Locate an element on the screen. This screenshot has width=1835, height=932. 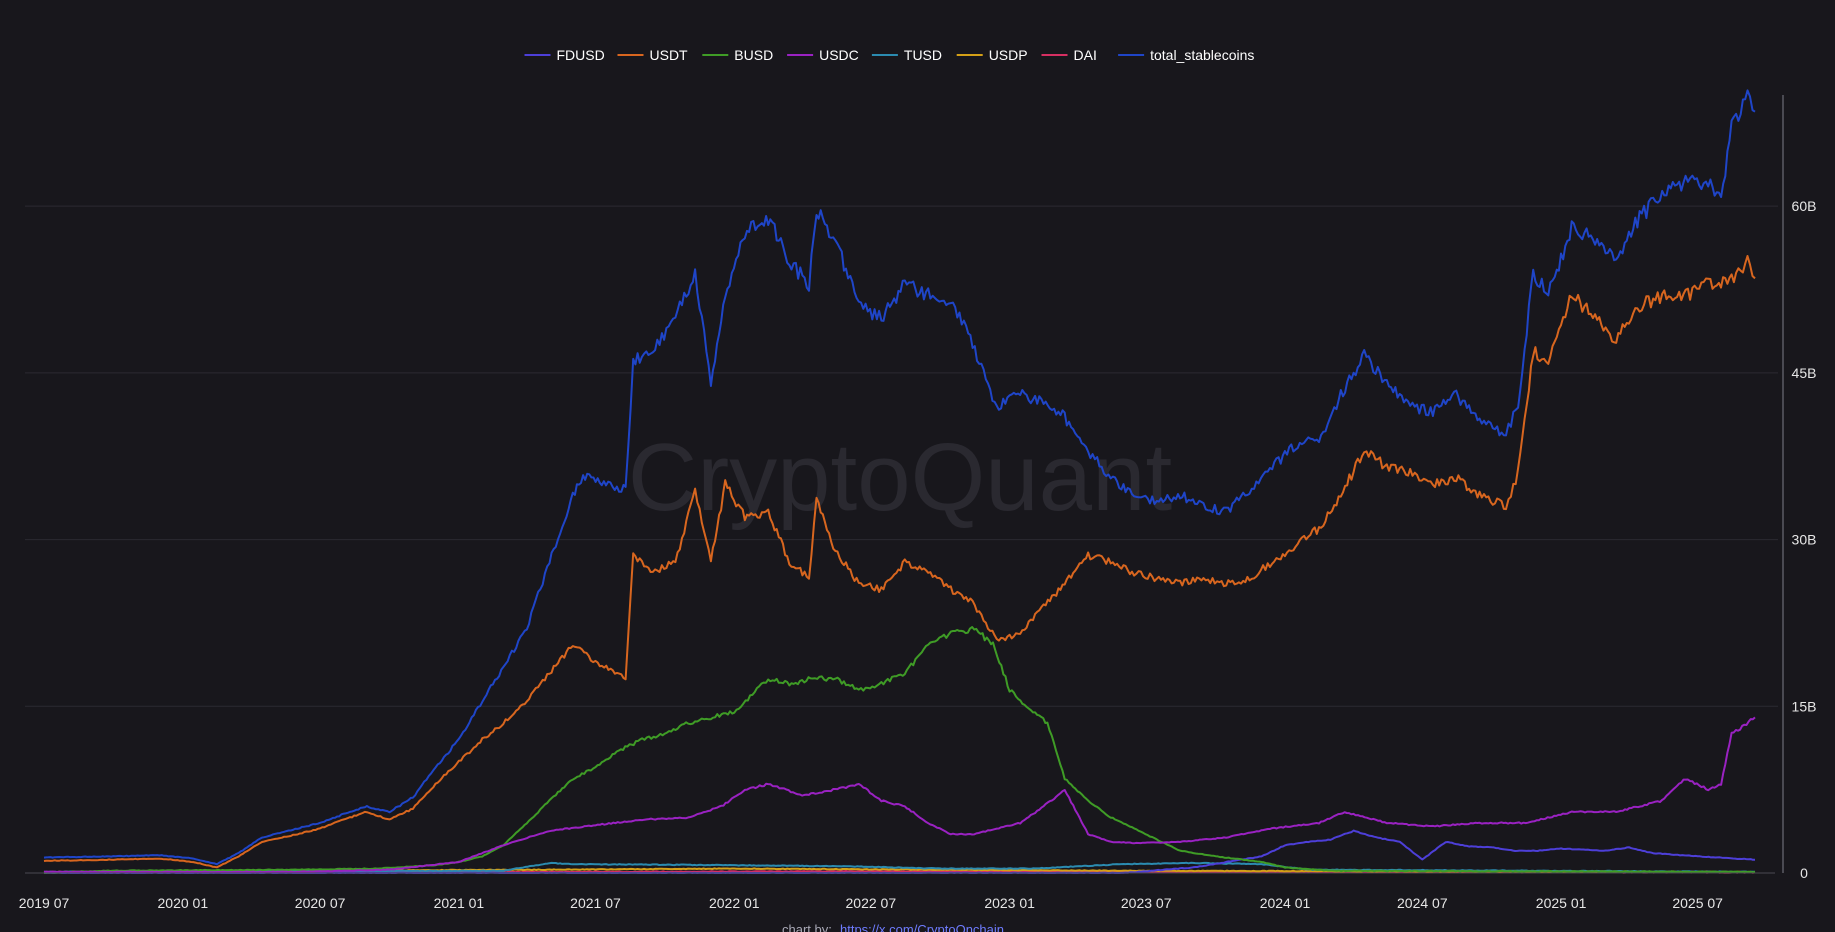
x-tick-label: 2020 07 is located at coordinates (320, 903).